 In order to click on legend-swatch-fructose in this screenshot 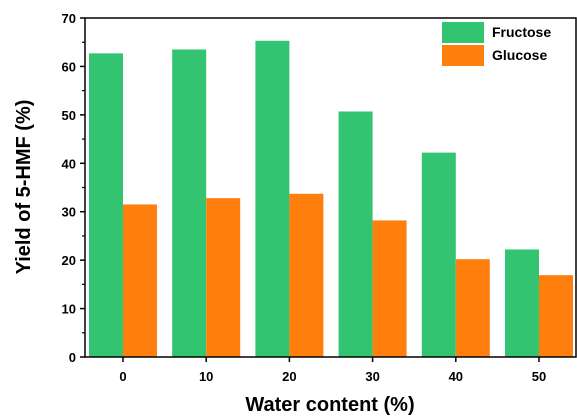, I will do `click(463, 32)`.